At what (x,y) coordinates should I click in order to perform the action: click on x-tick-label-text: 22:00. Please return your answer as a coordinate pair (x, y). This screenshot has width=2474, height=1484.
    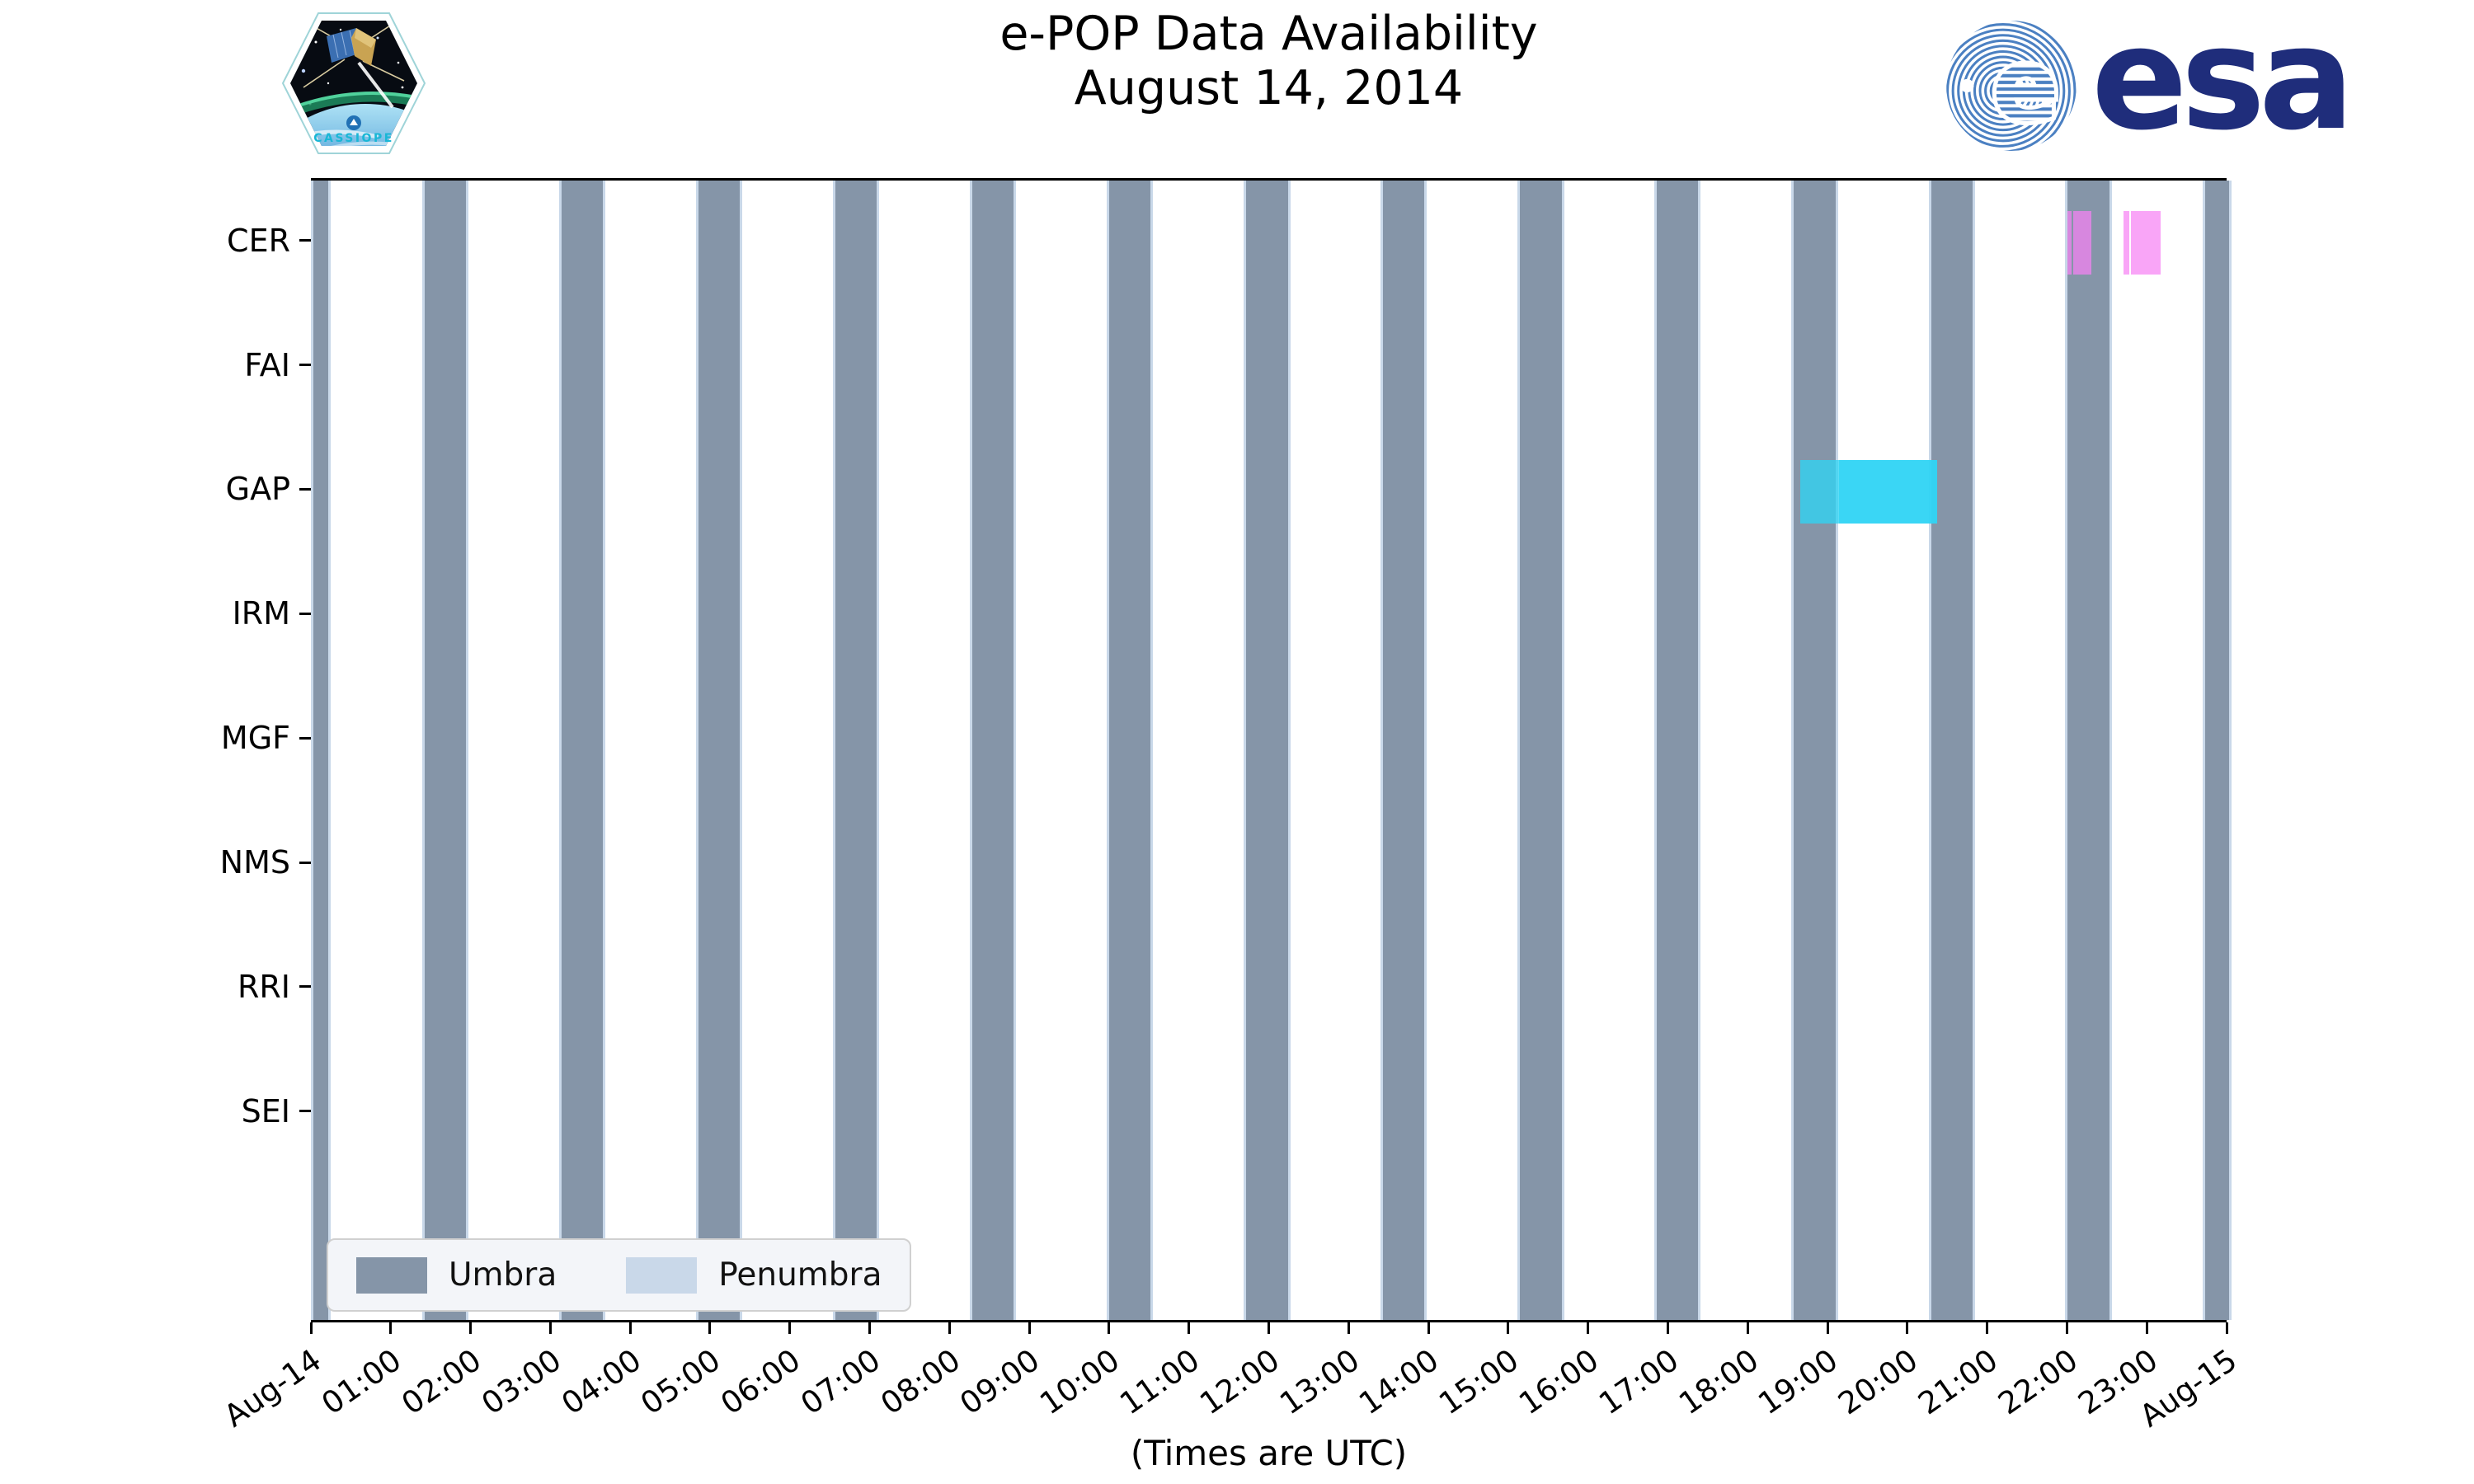
    Looking at the image, I should click on (2038, 1382).